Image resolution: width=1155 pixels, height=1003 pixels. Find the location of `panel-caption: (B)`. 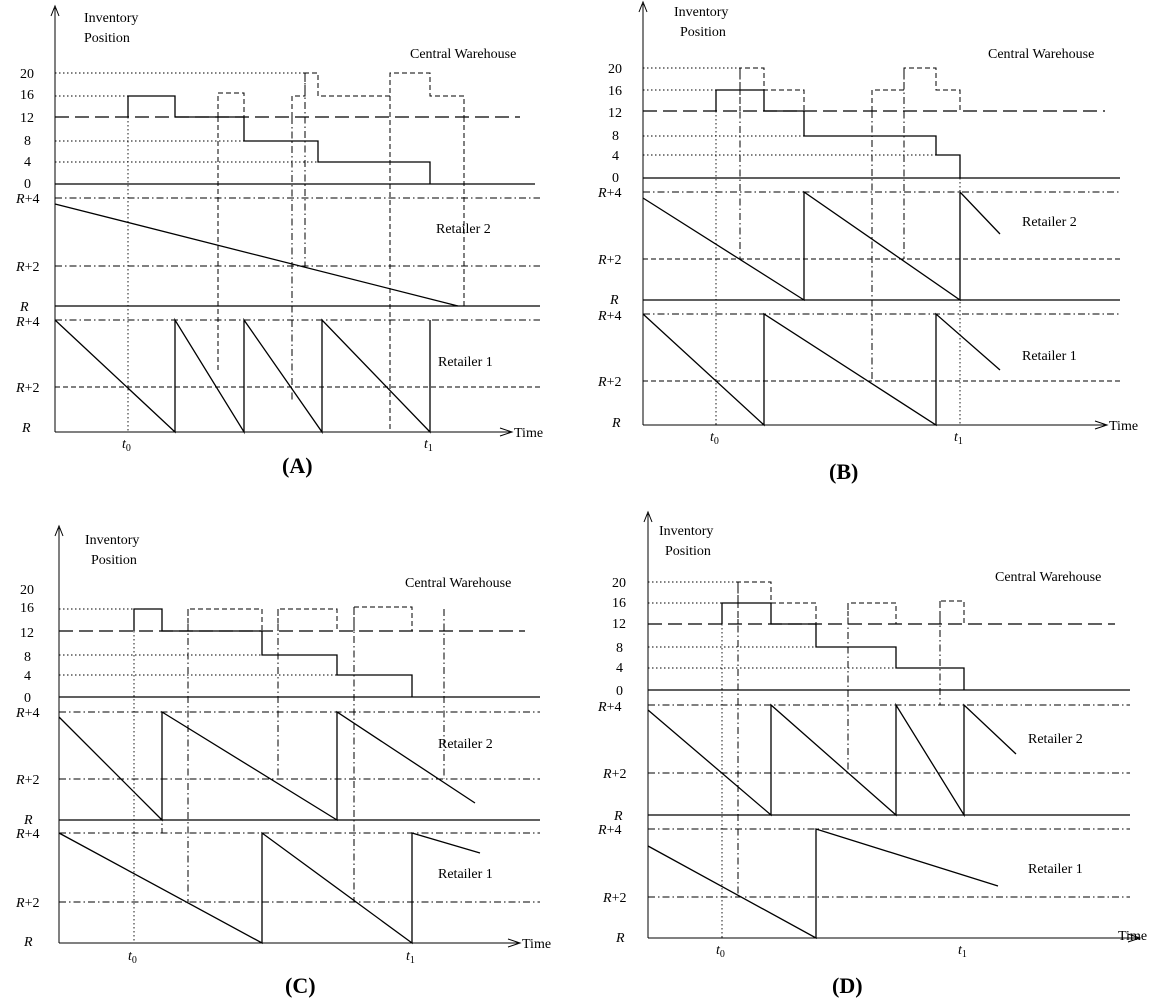

panel-caption: (B) is located at coordinates (843, 471).